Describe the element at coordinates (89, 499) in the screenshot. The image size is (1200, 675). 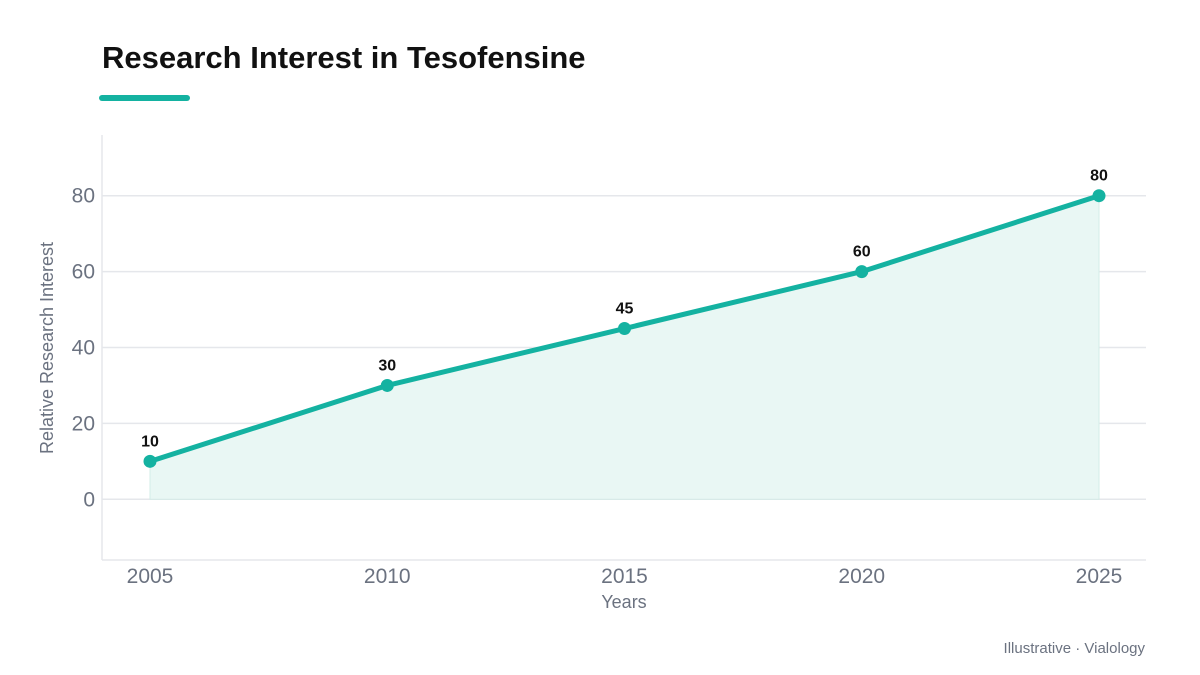
I see `y-tick-label: 0` at that location.